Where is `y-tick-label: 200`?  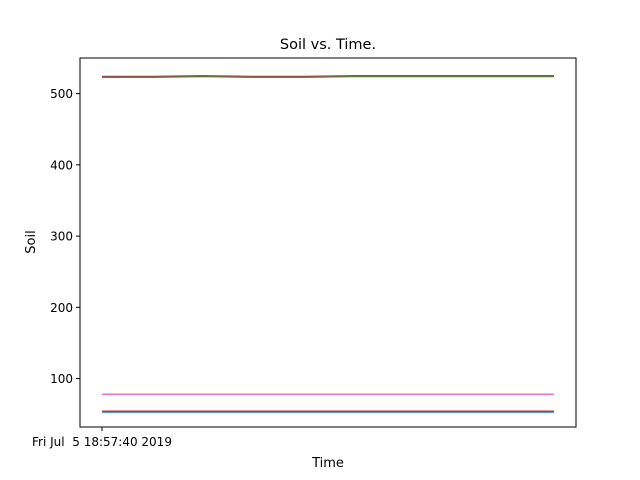
y-tick-label: 200 is located at coordinates (61, 308).